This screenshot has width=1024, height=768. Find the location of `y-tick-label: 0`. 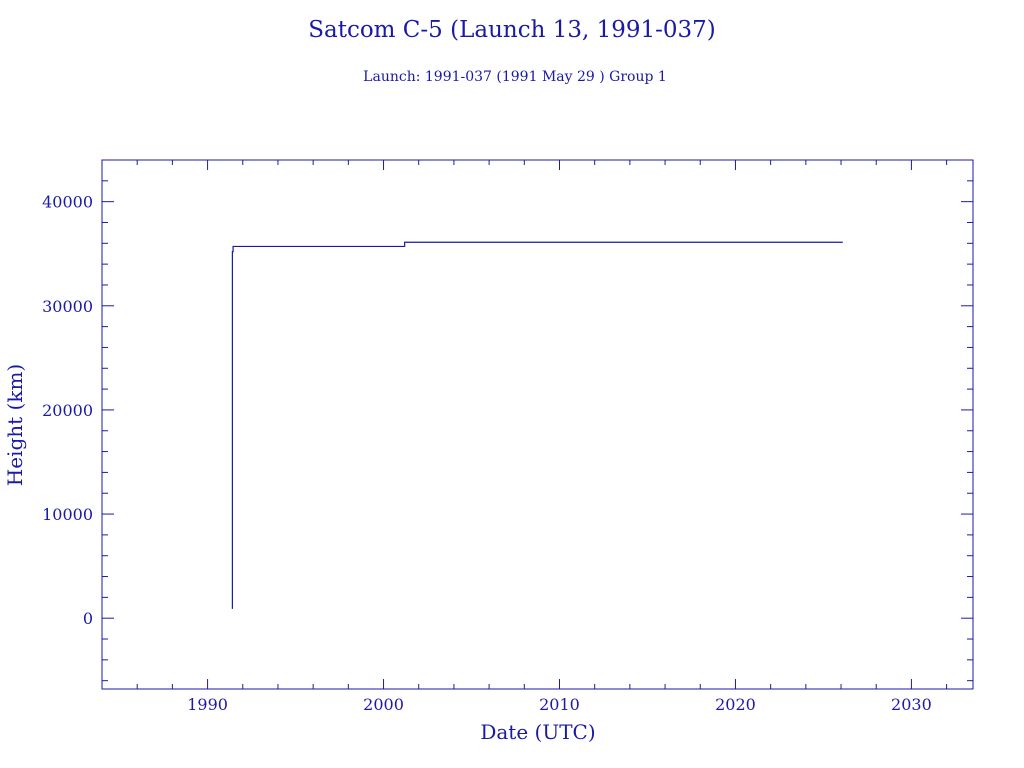

y-tick-label: 0 is located at coordinates (88, 618).